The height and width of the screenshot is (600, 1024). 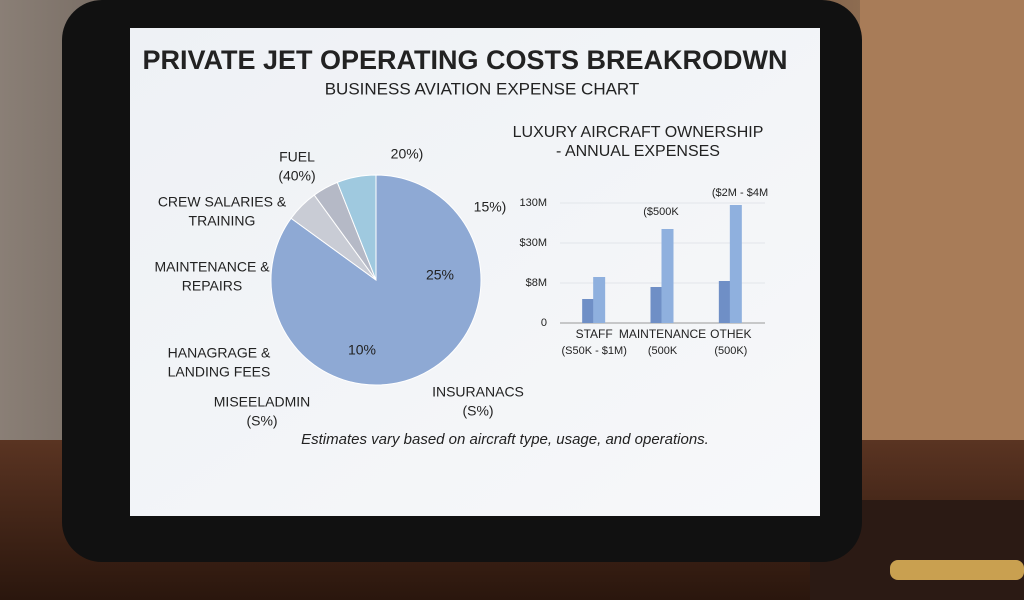 I want to click on pie-label: 15%), so click(x=490, y=207).